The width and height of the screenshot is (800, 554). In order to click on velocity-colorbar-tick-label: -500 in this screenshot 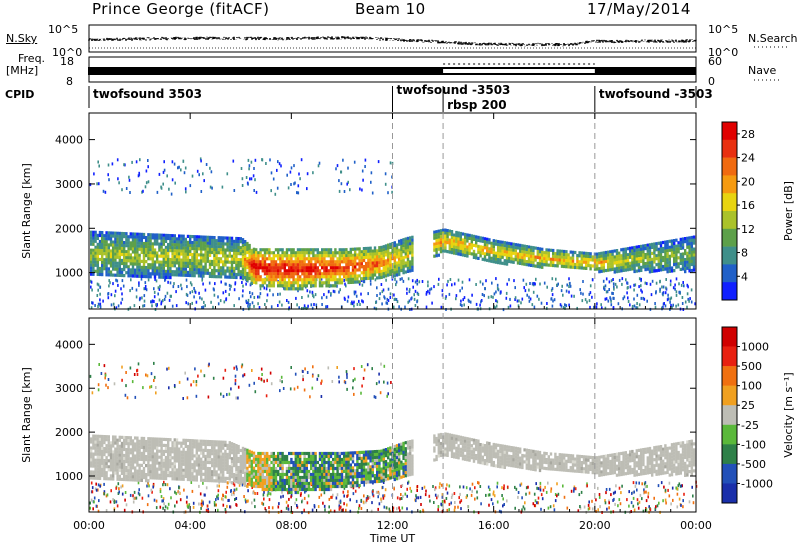, I will do `click(753, 464)`.